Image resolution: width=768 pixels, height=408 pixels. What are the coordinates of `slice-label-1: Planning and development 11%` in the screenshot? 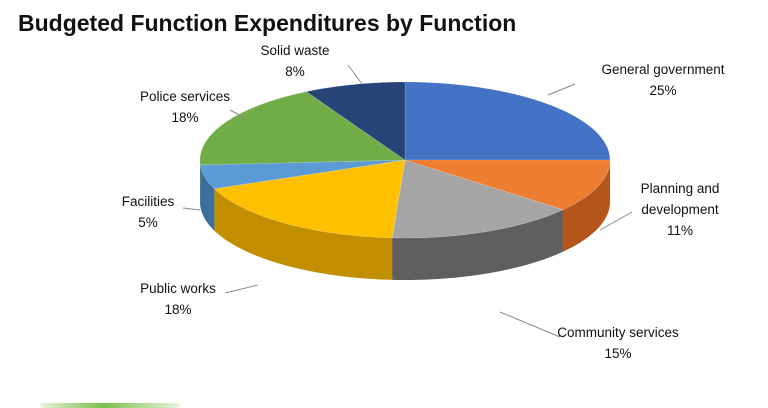 It's located at (680, 209).